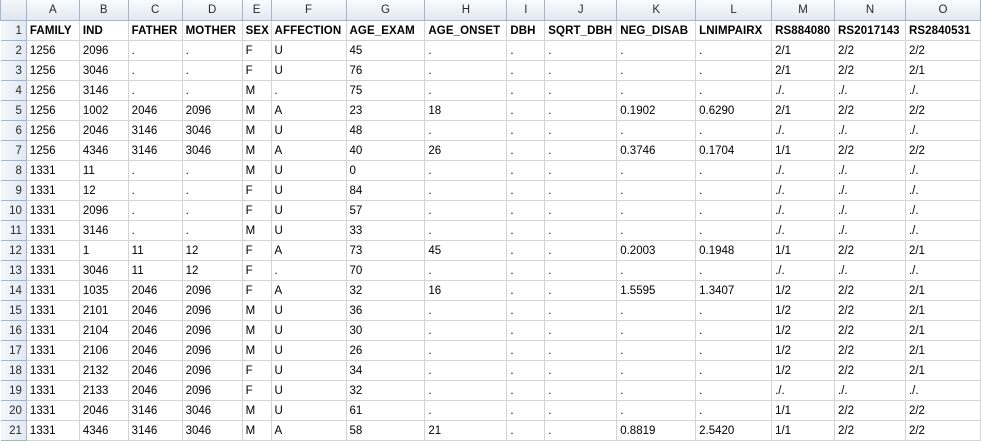  I want to click on row-header: 15, so click(13, 310).